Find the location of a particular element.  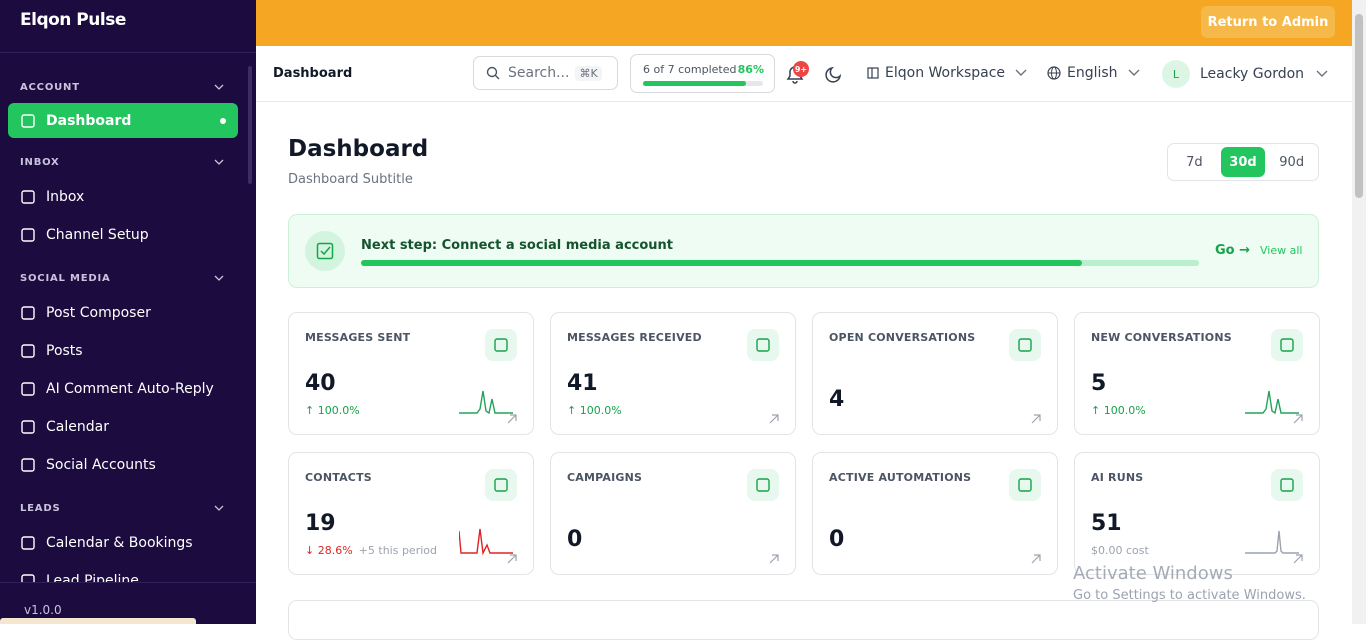

language: English is located at coordinates (1092, 73).